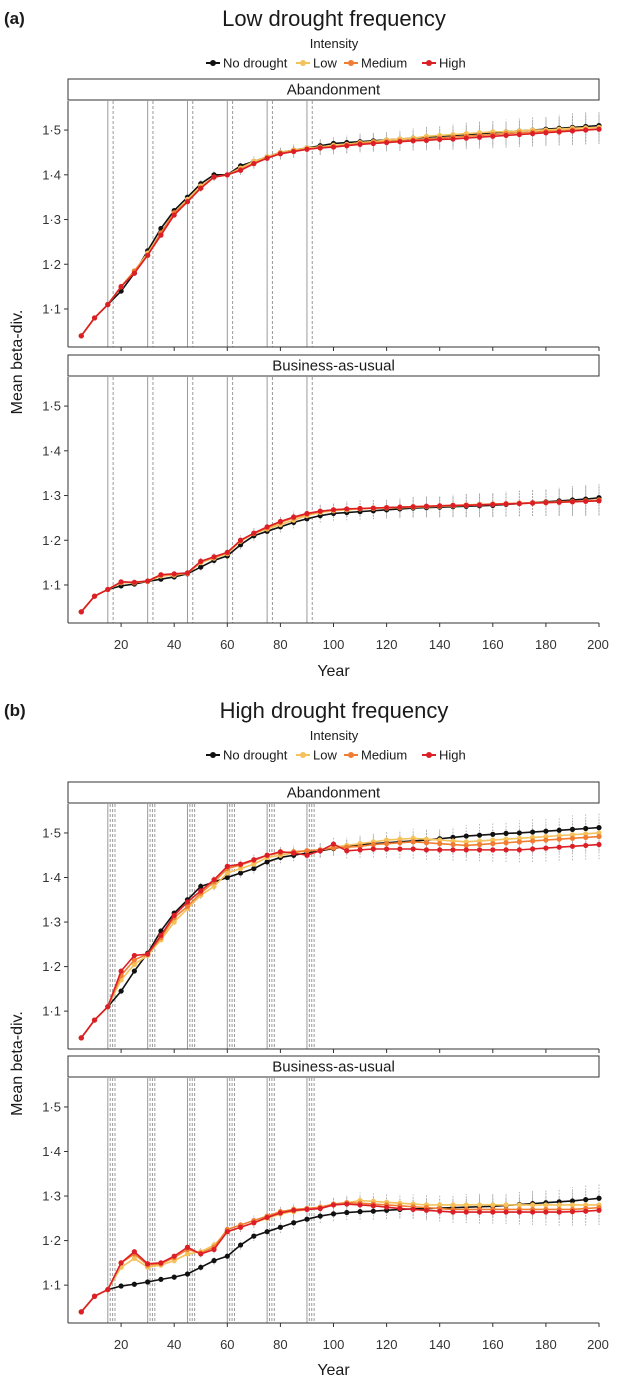 This screenshot has height=1379, width=619. Describe the element at coordinates (334, 1344) in the screenshot. I see `x-tick-label: 100` at that location.